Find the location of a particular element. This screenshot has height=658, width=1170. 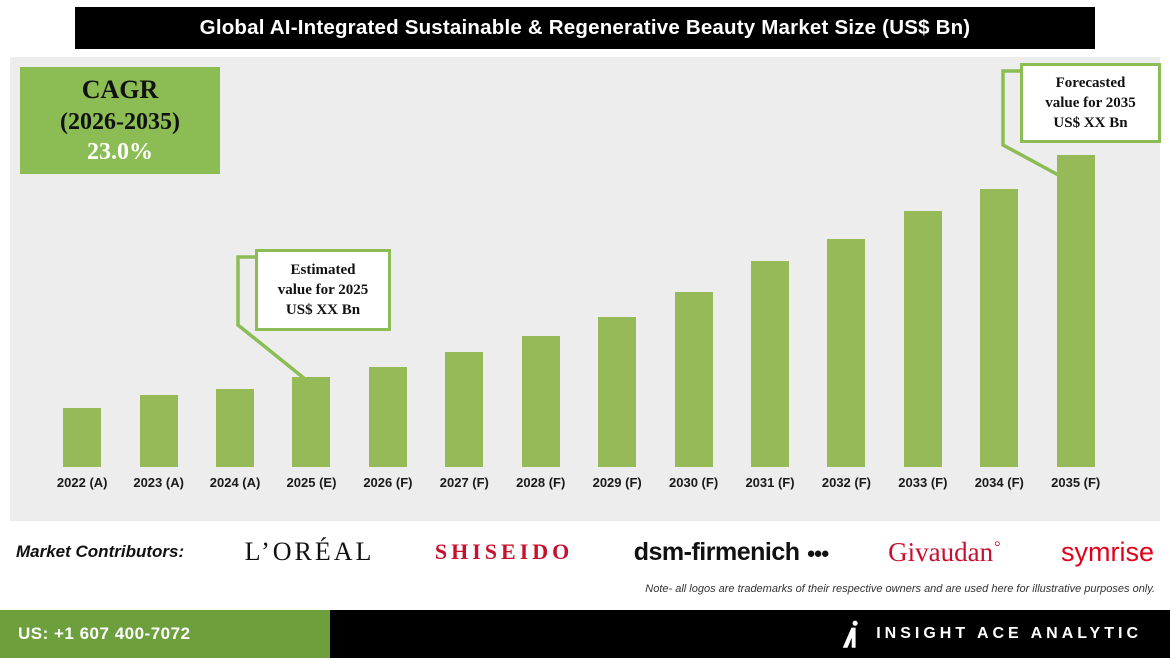

bar-2029 (F) is located at coordinates (617, 392).